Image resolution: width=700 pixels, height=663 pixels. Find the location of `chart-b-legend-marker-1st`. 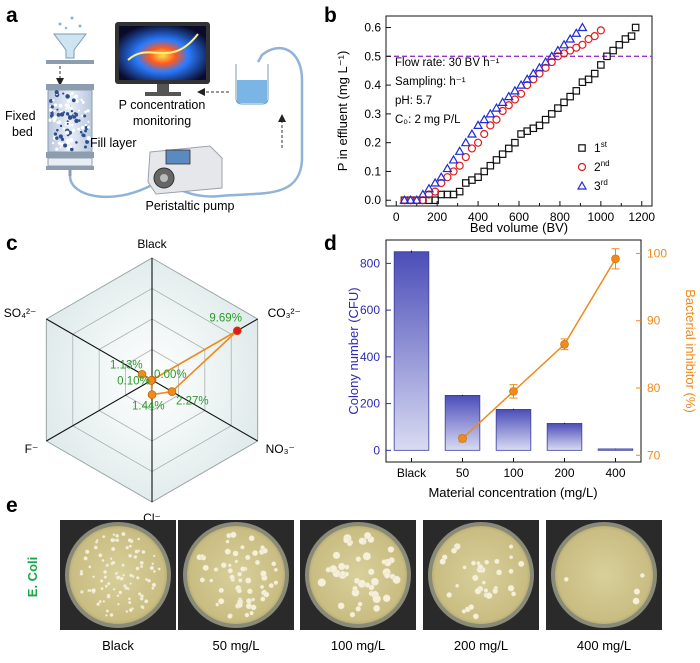

chart-b-legend-marker-1st is located at coordinates (582, 148).